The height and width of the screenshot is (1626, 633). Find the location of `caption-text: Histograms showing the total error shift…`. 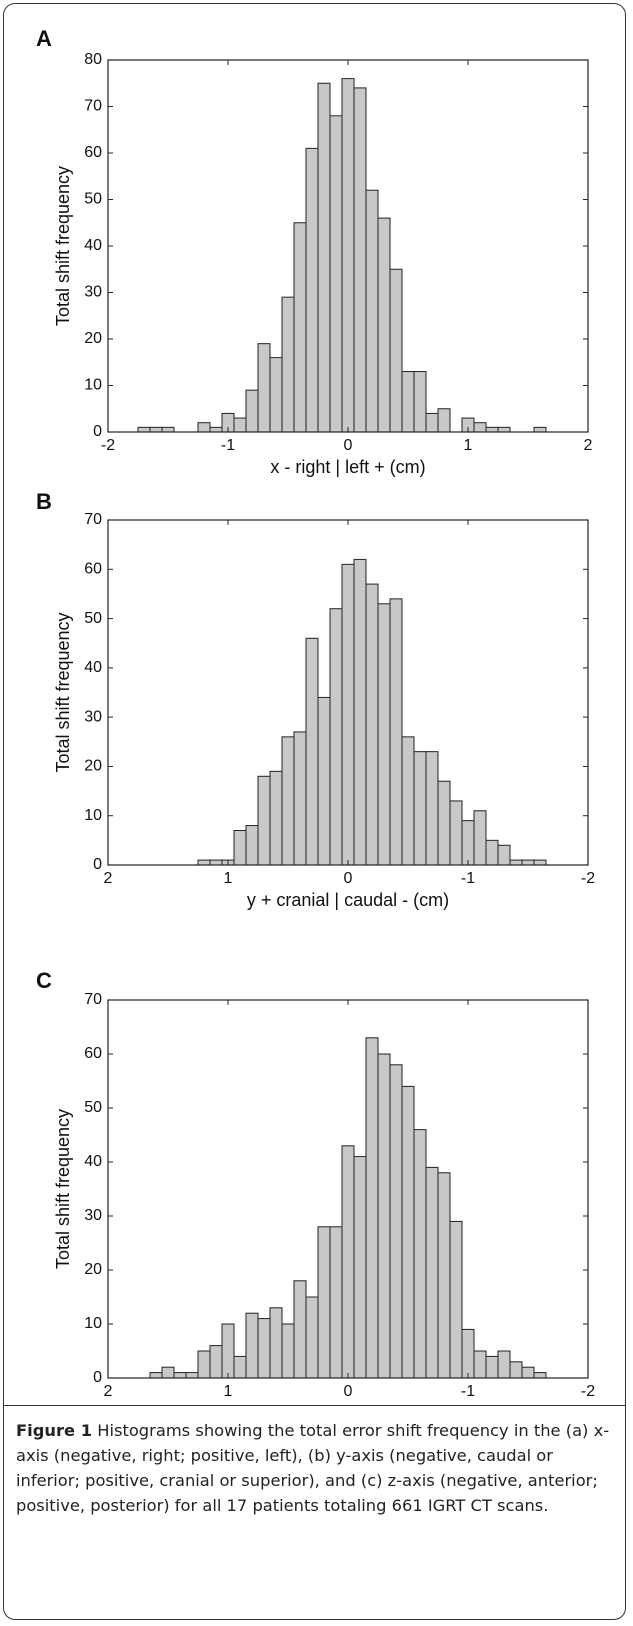

caption-text: Histograms showing the total error shift… is located at coordinates (313, 1468).